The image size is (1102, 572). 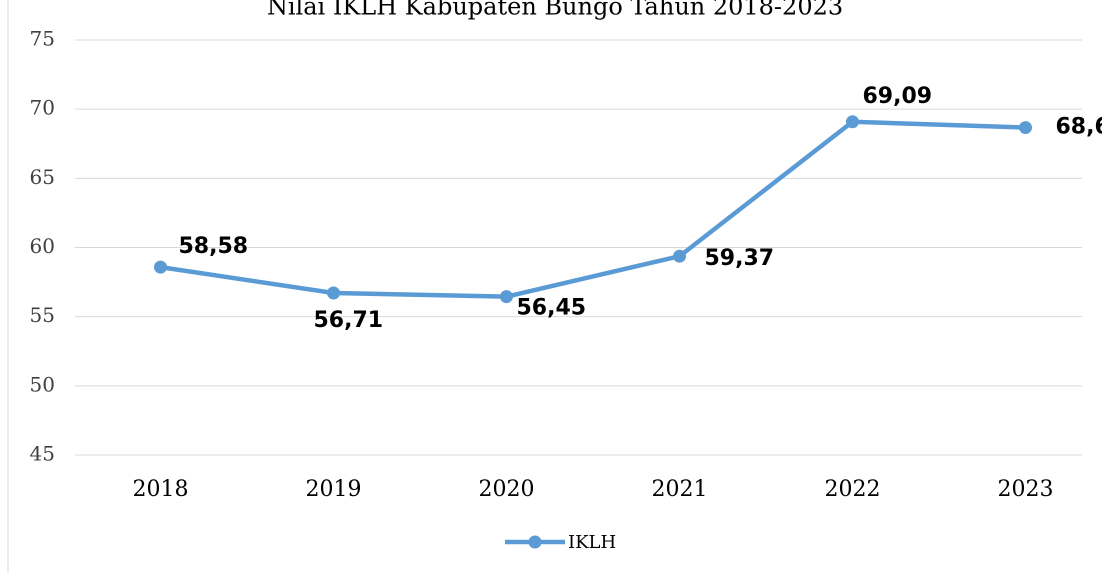 I want to click on data-label: 68,67, so click(x=1079, y=127).